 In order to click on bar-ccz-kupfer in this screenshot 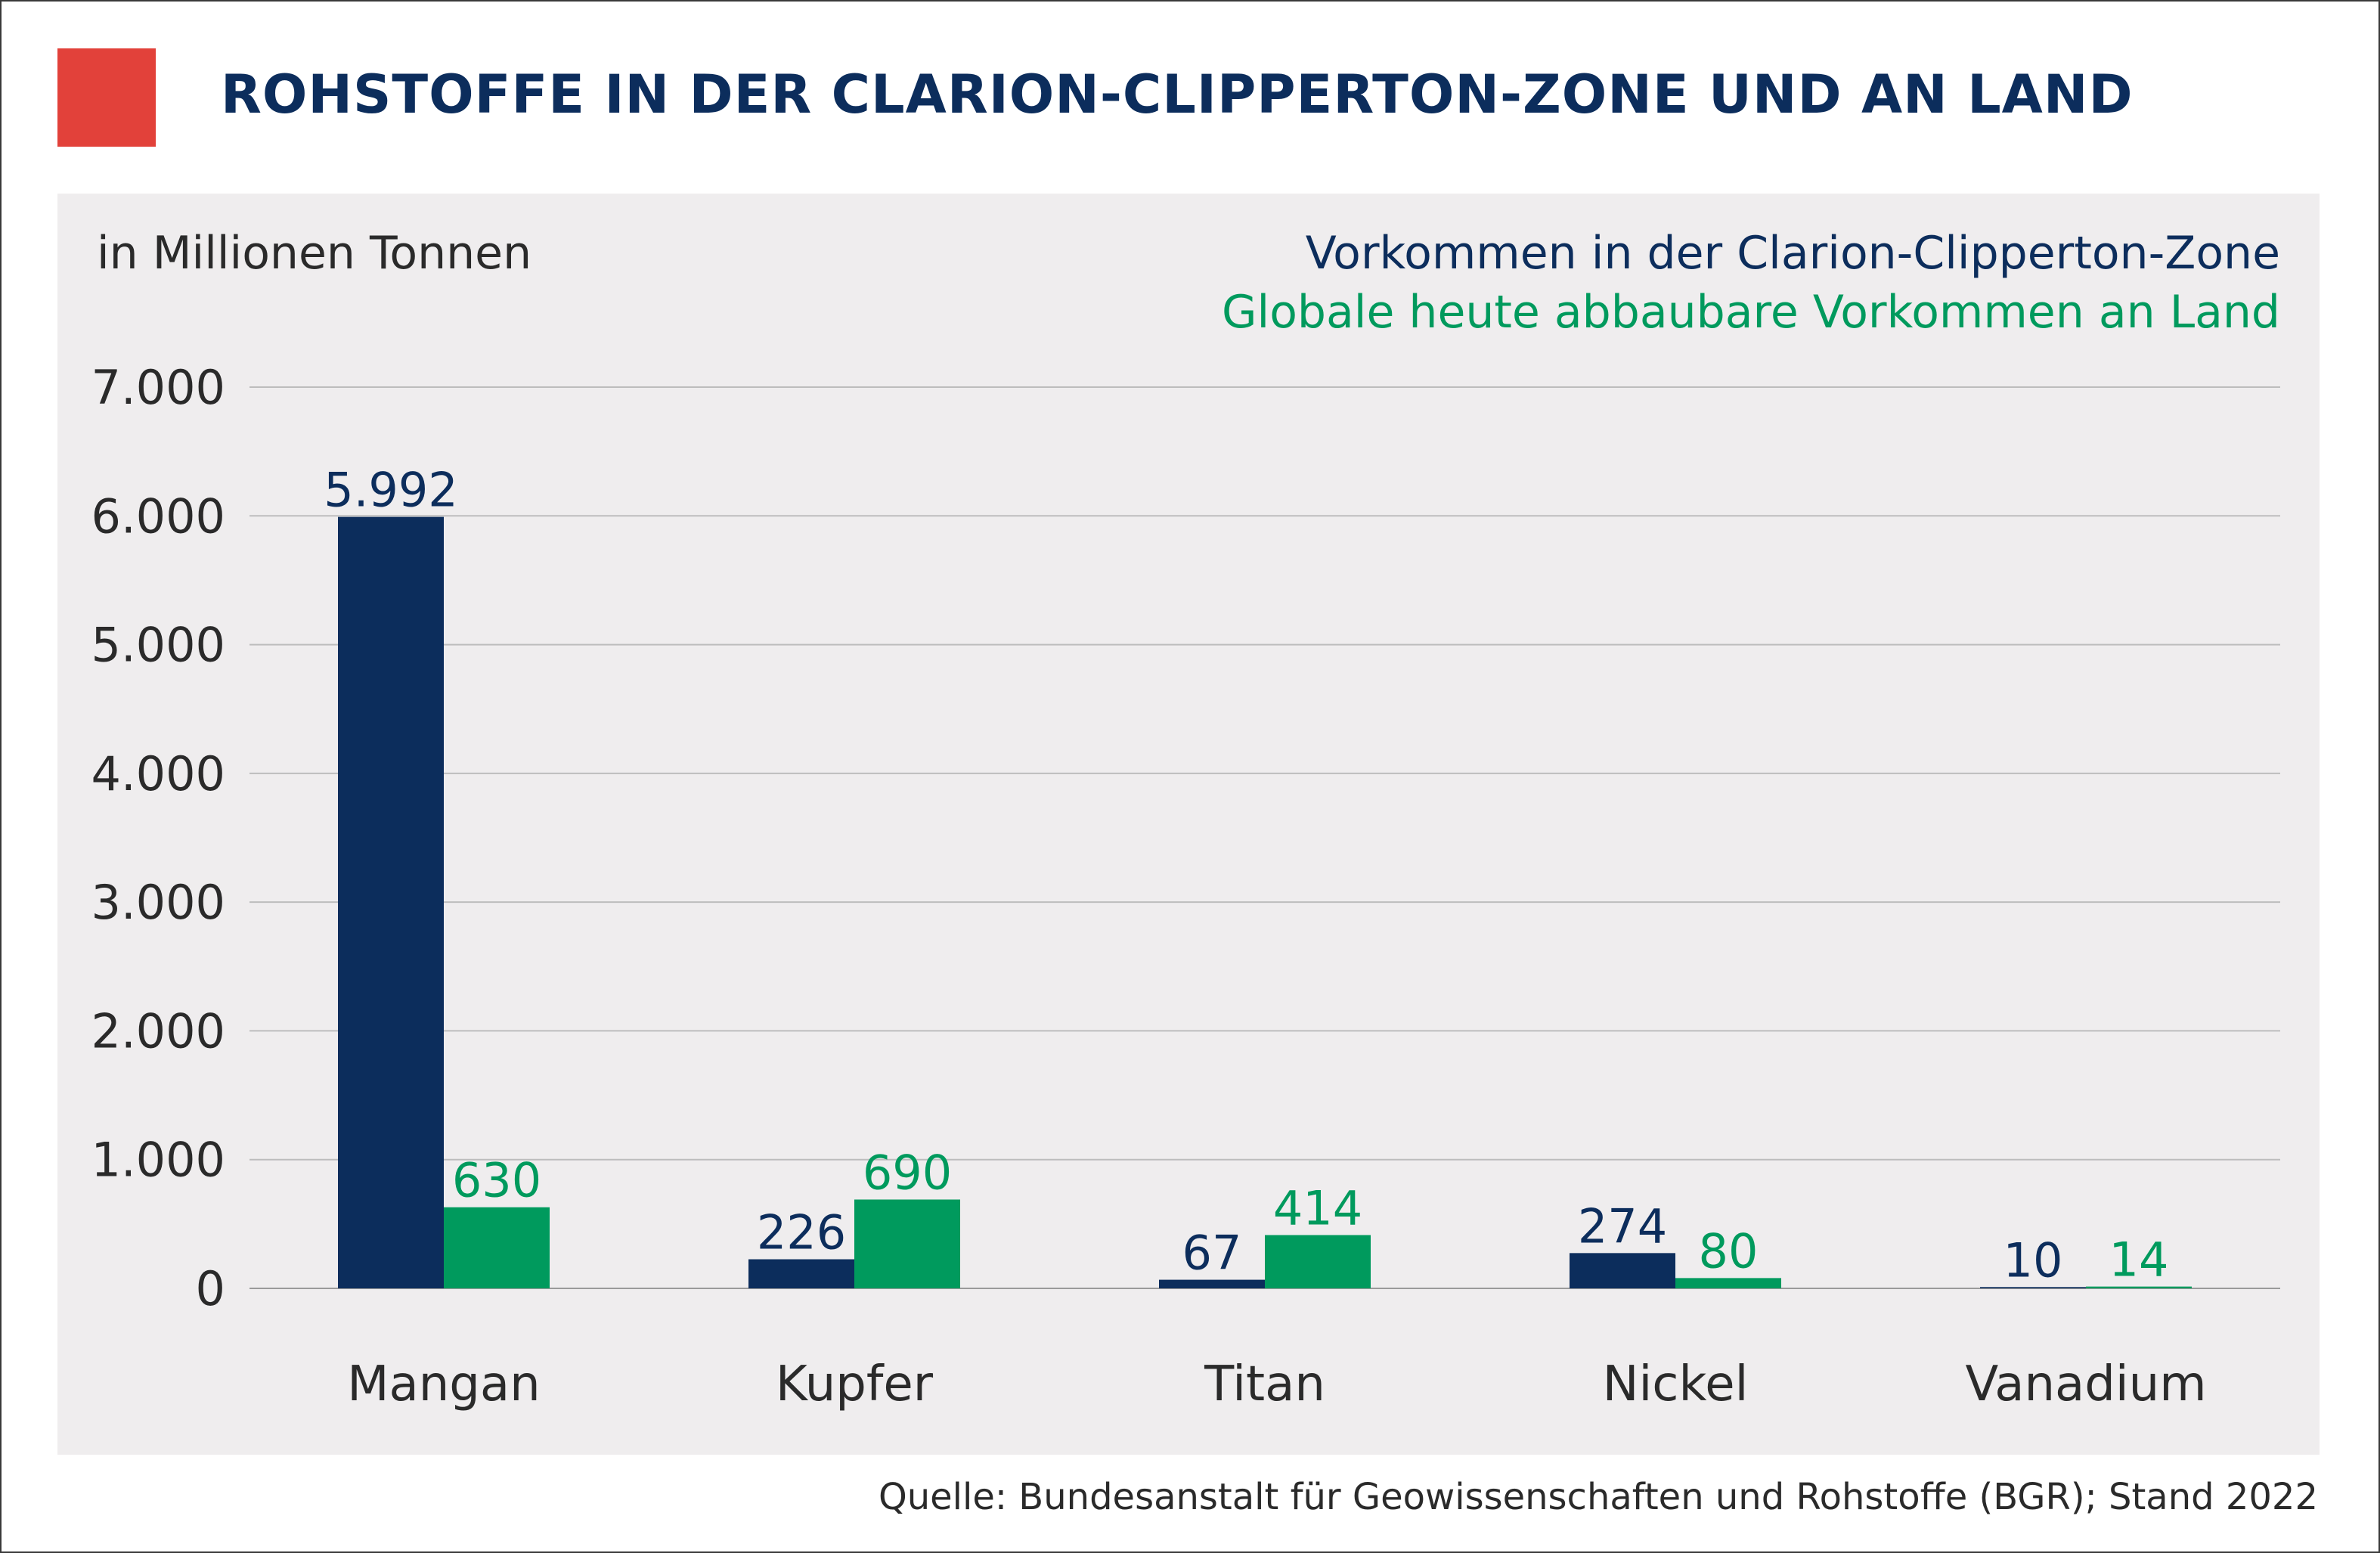, I will do `click(801, 1273)`.